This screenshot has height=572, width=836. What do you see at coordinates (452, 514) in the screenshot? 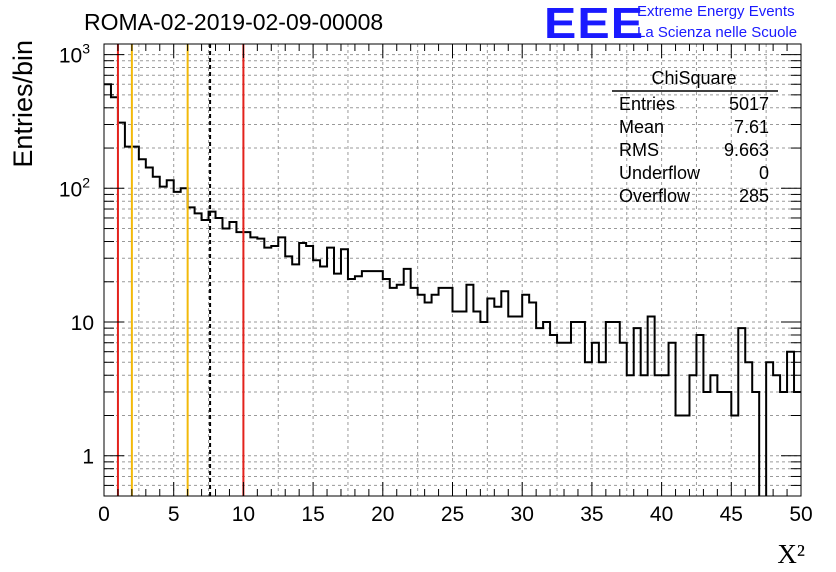
I see `x-tick-label-25: 25` at bounding box center [452, 514].